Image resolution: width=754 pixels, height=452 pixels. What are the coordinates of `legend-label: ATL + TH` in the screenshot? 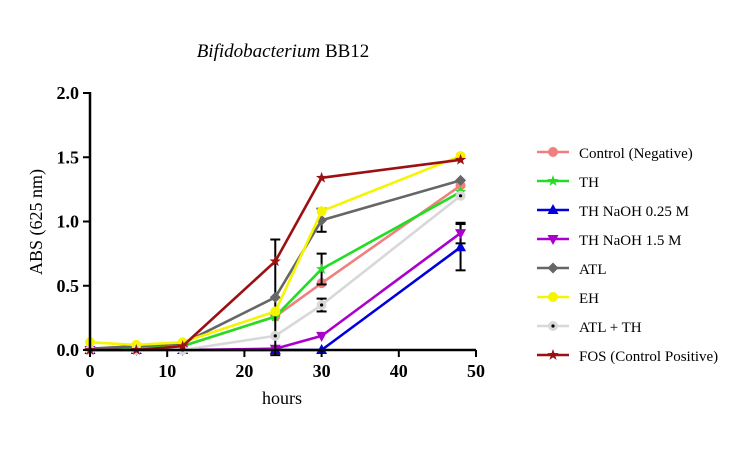 It's located at (610, 328).